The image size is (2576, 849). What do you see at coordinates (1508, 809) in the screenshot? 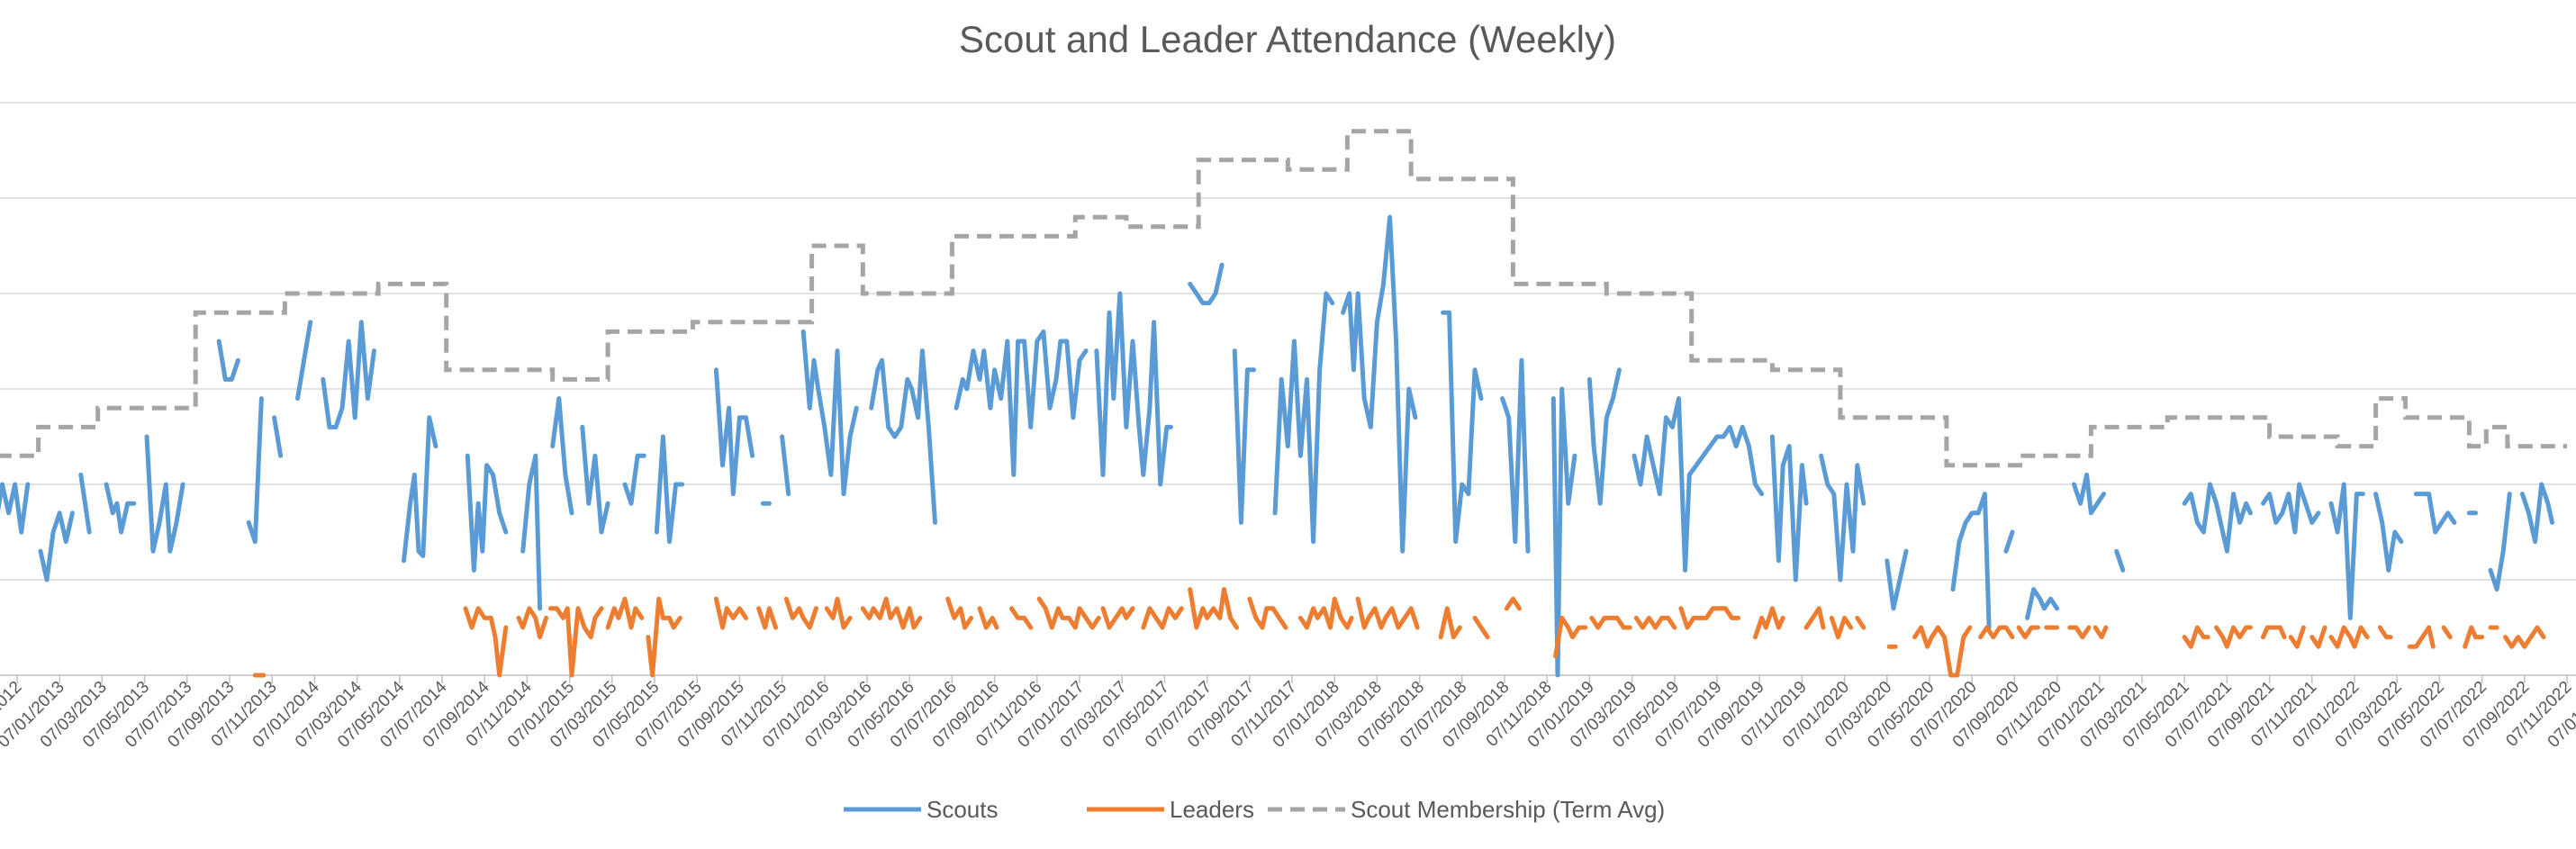
I see `legend-label: Scout Membership (Term Avg)` at bounding box center [1508, 809].